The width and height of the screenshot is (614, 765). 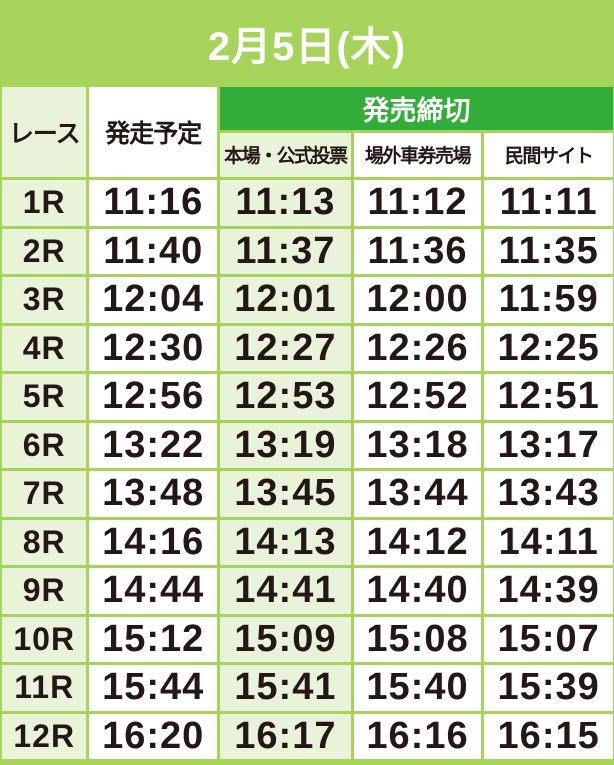 I want to click on deadline-offsite: 15:40, so click(x=417, y=688).